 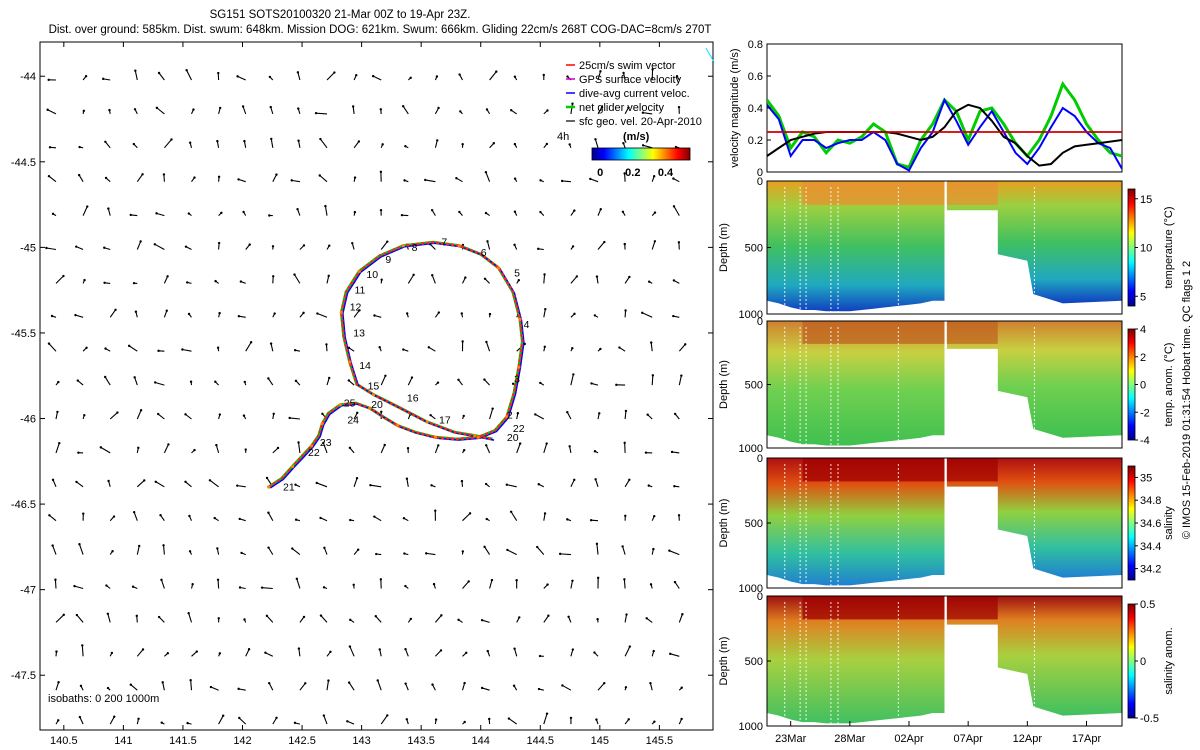 I want to click on velocity-series, so click(x=944, y=126).